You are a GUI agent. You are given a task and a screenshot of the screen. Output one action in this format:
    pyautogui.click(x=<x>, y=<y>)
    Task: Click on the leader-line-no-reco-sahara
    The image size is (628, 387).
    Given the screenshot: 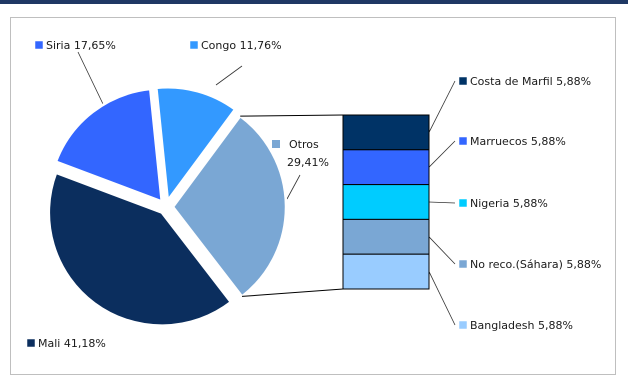 What is the action you would take?
    pyautogui.click(x=442, y=250)
    